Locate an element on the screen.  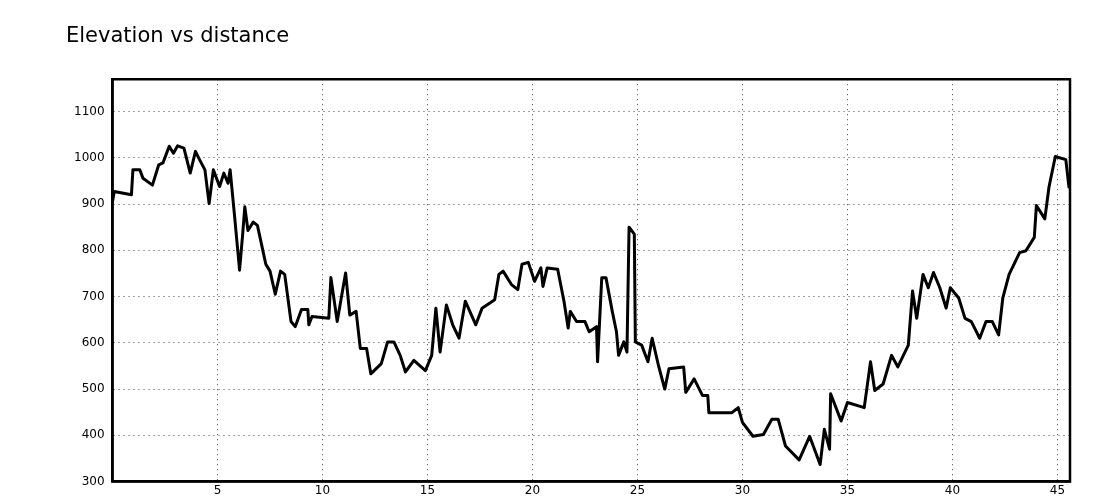
y-tick-label: 500 is located at coordinates (93, 388).